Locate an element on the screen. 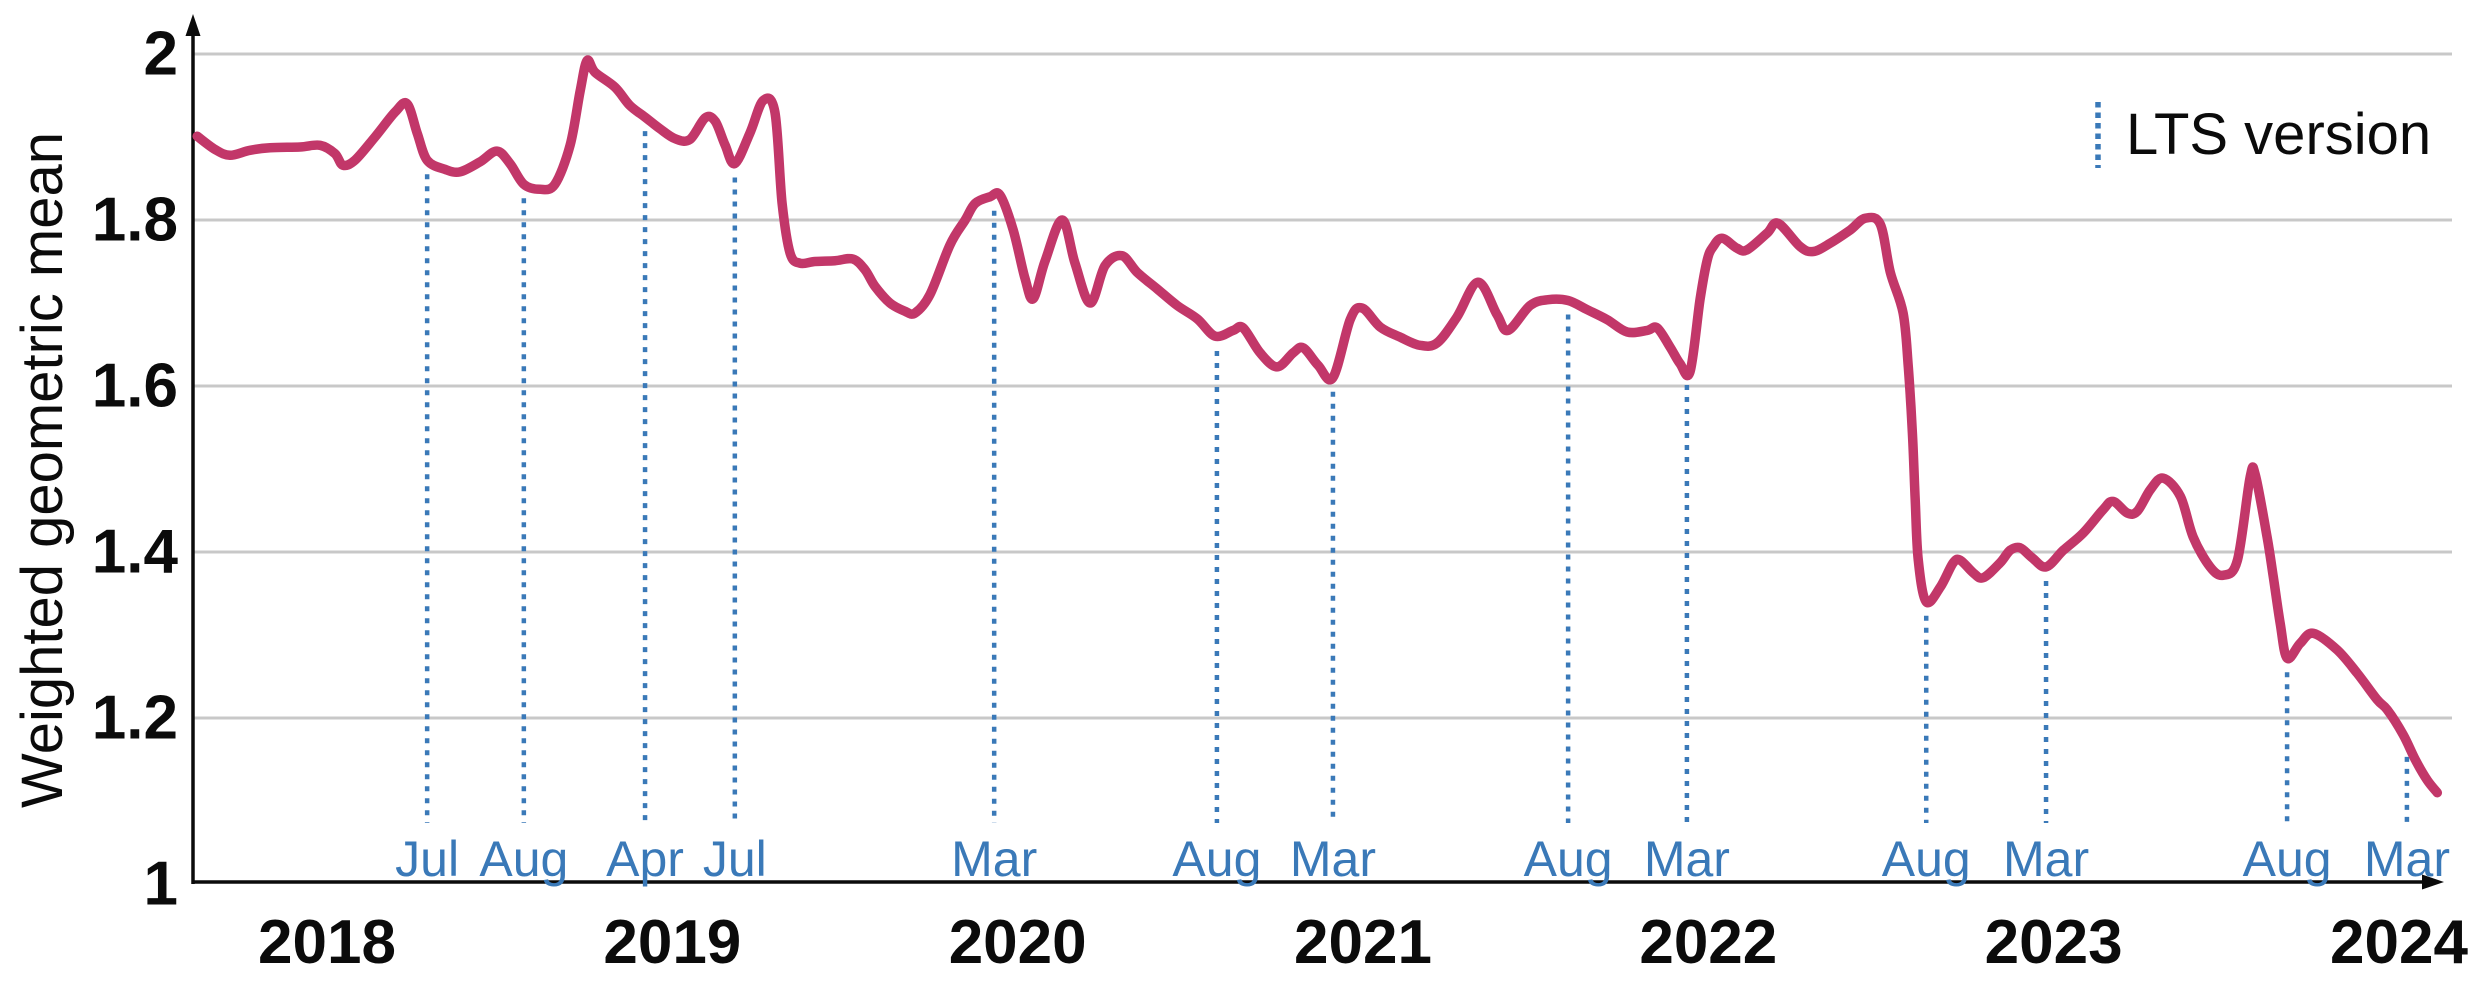 The height and width of the screenshot is (1004, 2490). year-labels: 2018 2019 2020 2021 2022 2023 2024 is located at coordinates (1363, 942).